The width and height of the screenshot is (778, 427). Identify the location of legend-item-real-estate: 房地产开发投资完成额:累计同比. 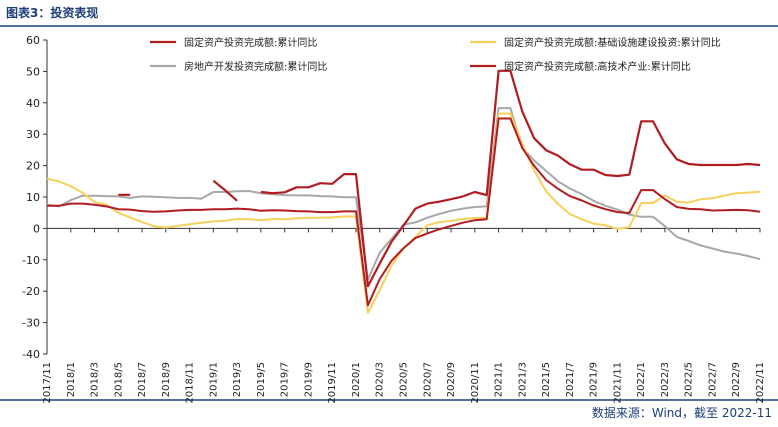
(238, 66).